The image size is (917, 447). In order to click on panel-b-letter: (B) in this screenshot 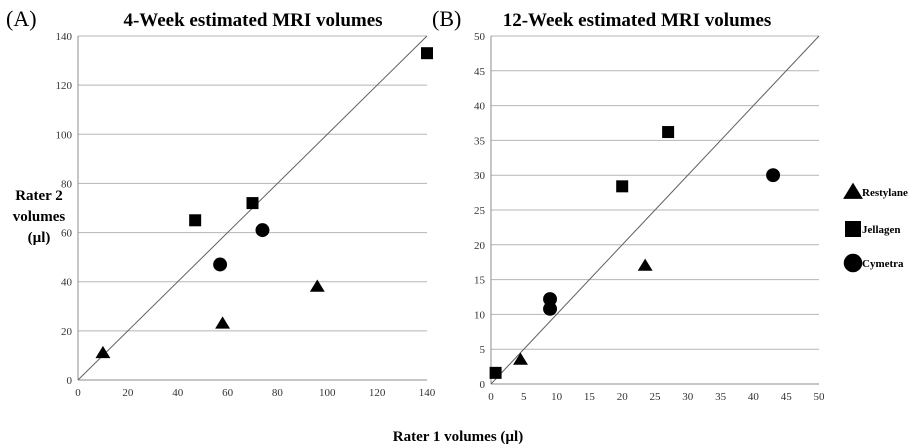, I will do `click(446, 18)`.